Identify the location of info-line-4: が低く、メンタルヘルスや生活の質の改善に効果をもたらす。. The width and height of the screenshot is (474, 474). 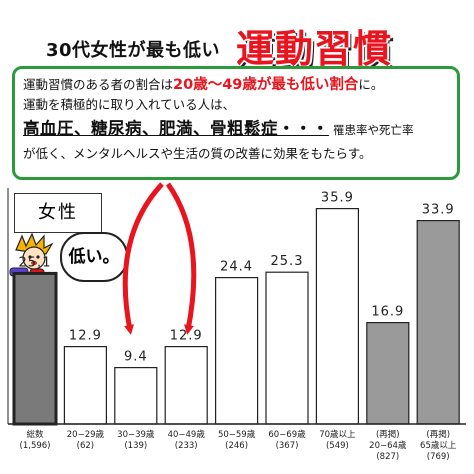
(197, 153).